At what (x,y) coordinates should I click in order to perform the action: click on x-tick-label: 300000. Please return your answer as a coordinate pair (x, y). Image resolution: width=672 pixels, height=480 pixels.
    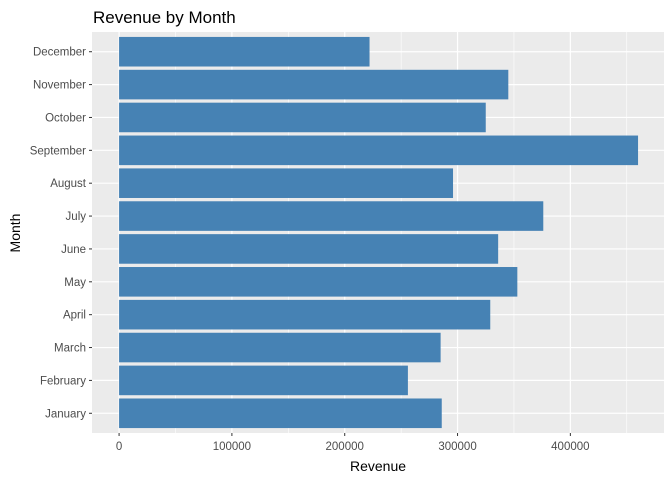
    Looking at the image, I should click on (457, 447).